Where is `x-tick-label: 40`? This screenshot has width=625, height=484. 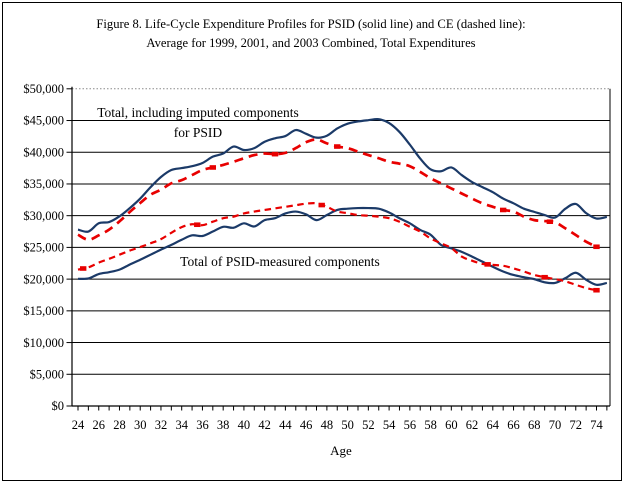 x-tick-label: 40 is located at coordinates (244, 425).